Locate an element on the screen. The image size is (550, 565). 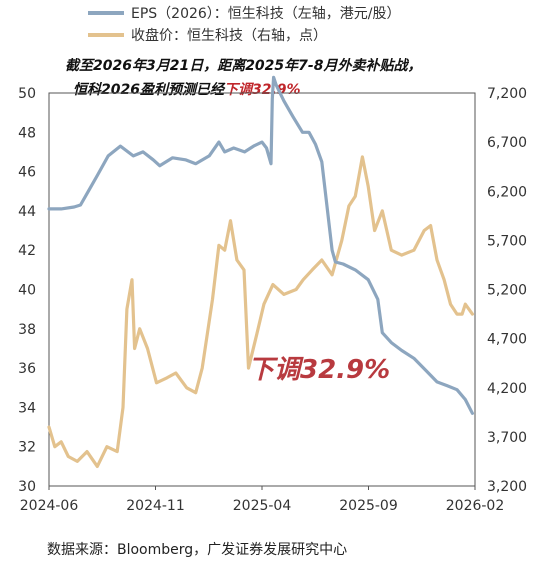
y-left-tick-label: 42 is located at coordinates (27, 251).